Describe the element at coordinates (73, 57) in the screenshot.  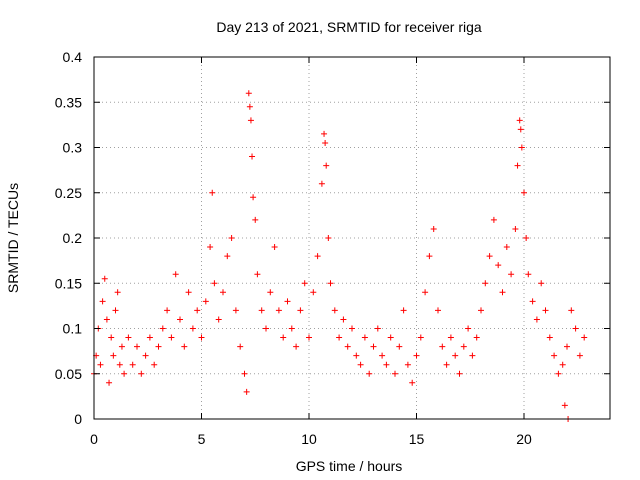
I see `y-tick-label: 0.4` at that location.